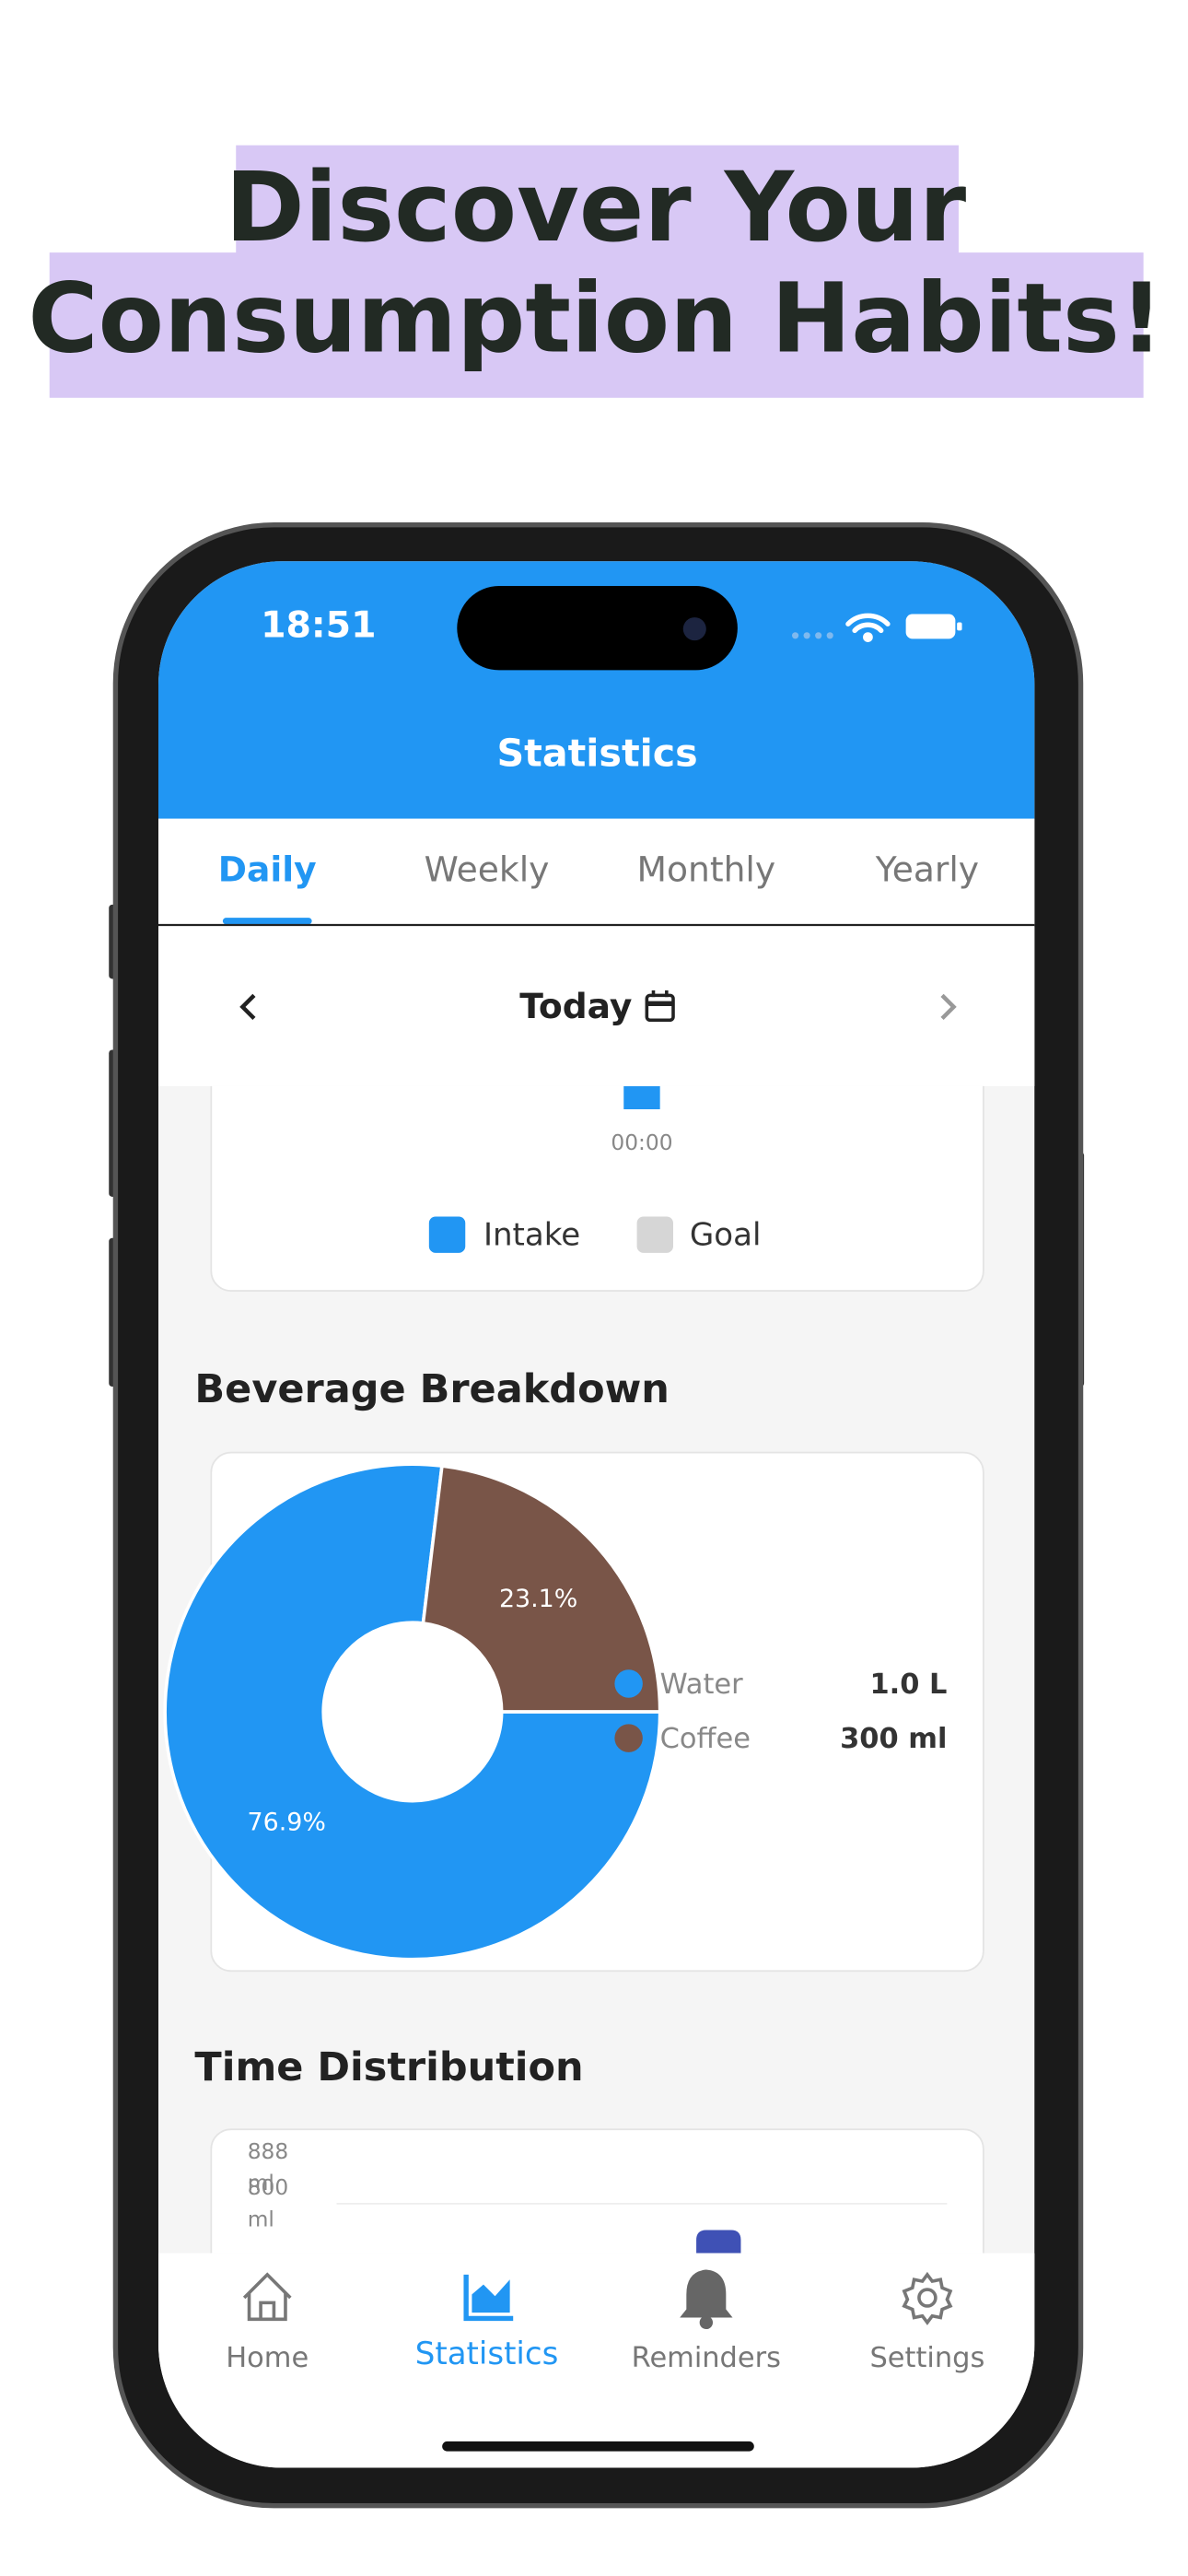  Describe the element at coordinates (595, 207) in the screenshot. I see `headline: Discover Your` at that location.